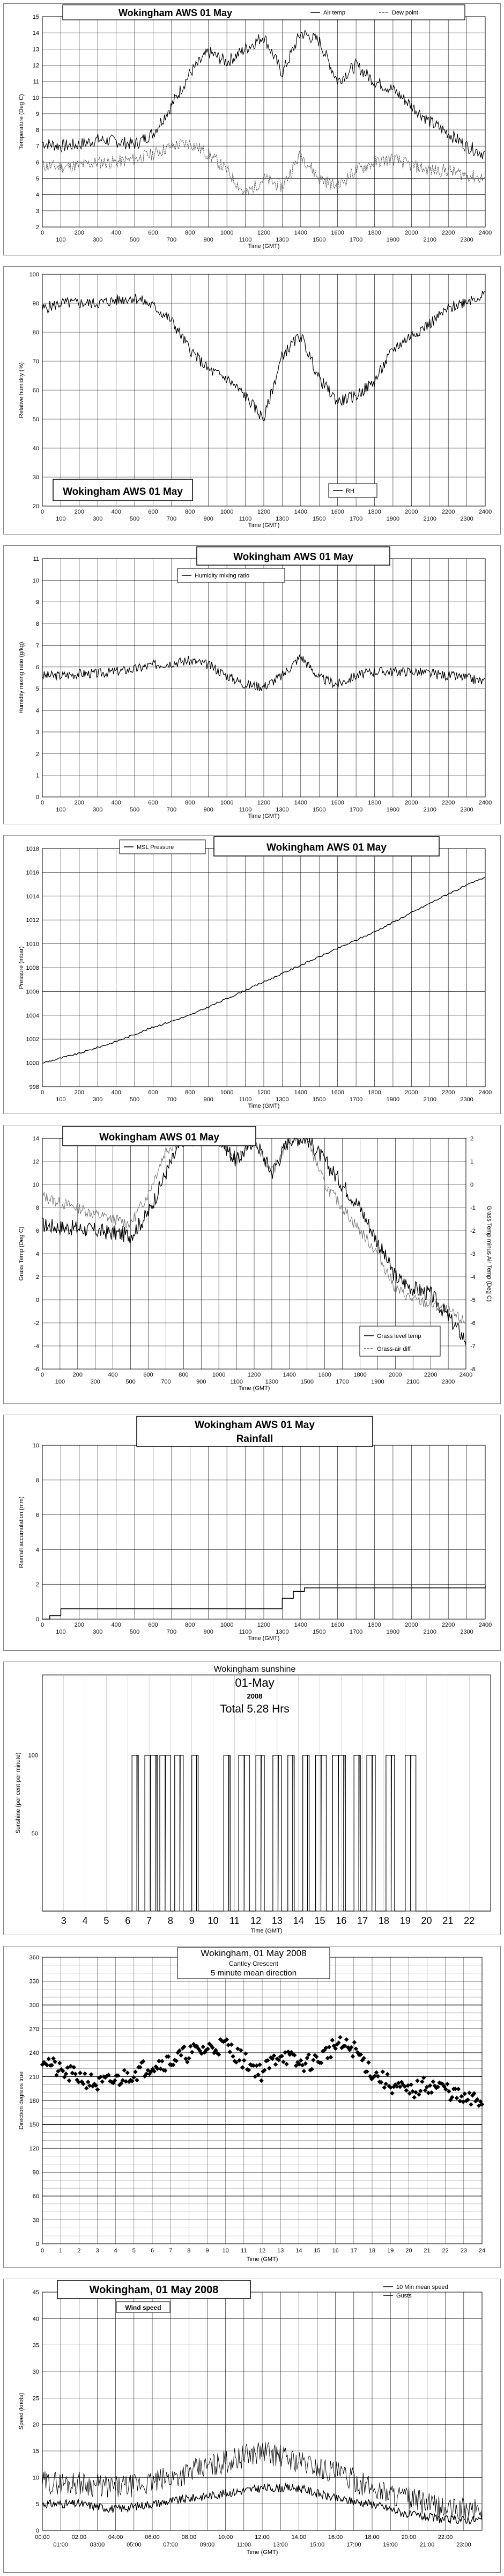 This screenshot has width=504, height=2576. Describe the element at coordinates (36, 477) in the screenshot. I see `rh-ytick: 30` at that location.